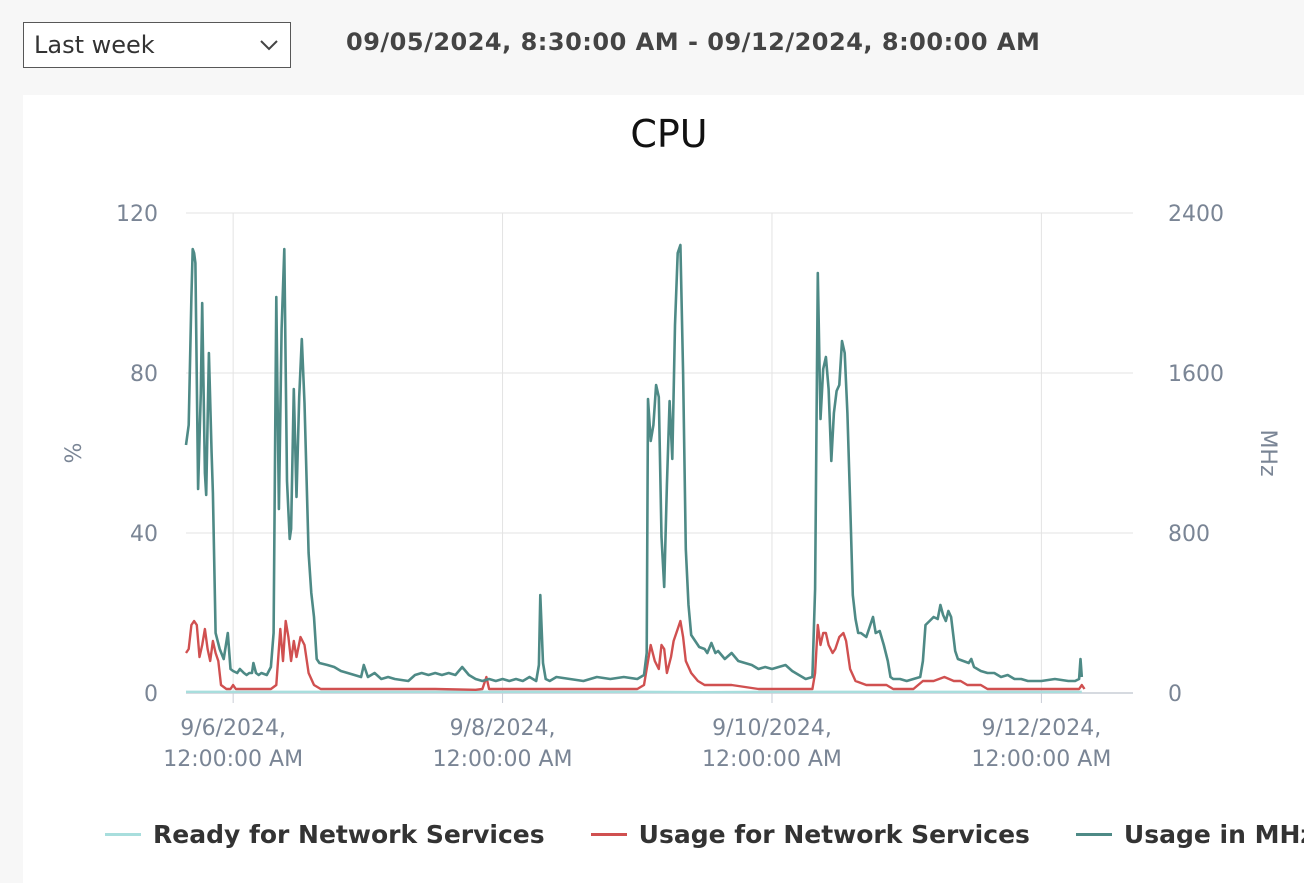  Describe the element at coordinates (1213, 834) in the screenshot. I see `legend-label-usage-mhz: Usage in MHz` at that location.